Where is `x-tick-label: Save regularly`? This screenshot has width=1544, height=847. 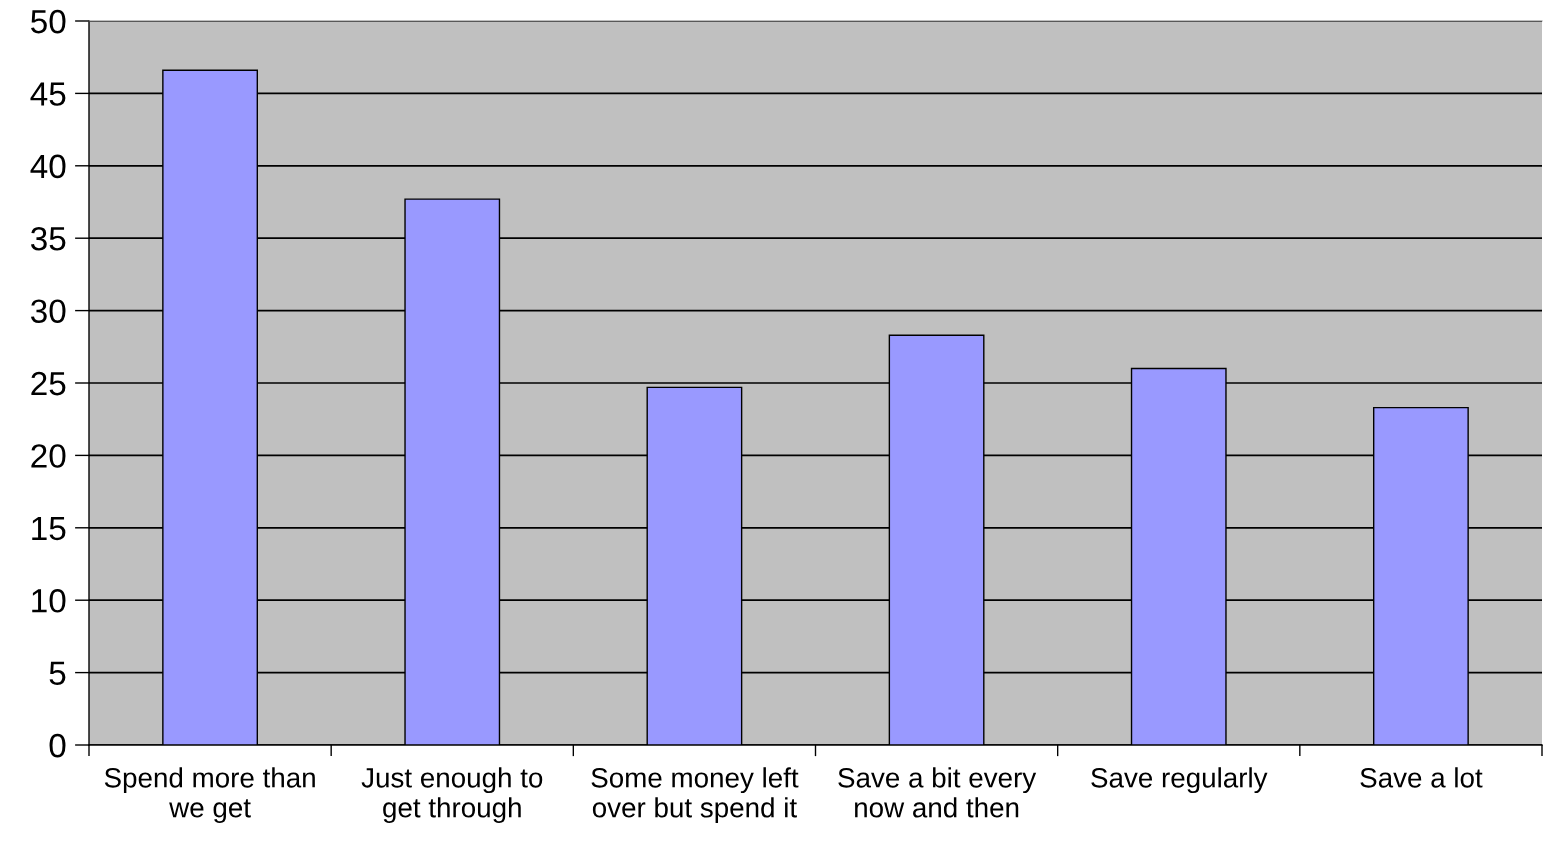 x-tick-label: Save regularly is located at coordinates (1179, 780).